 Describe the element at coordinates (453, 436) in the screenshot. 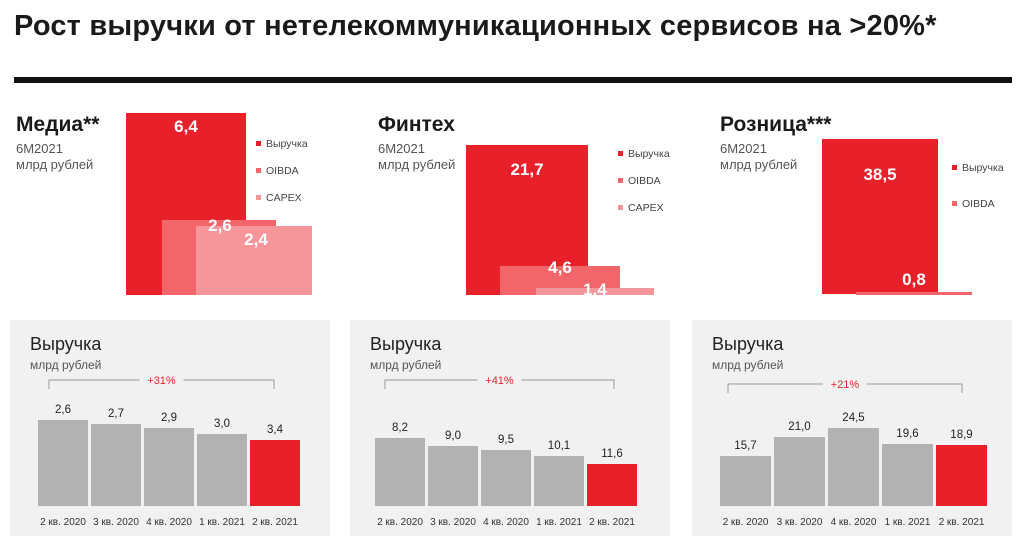

I see `bar-value-label: 9,0` at that location.